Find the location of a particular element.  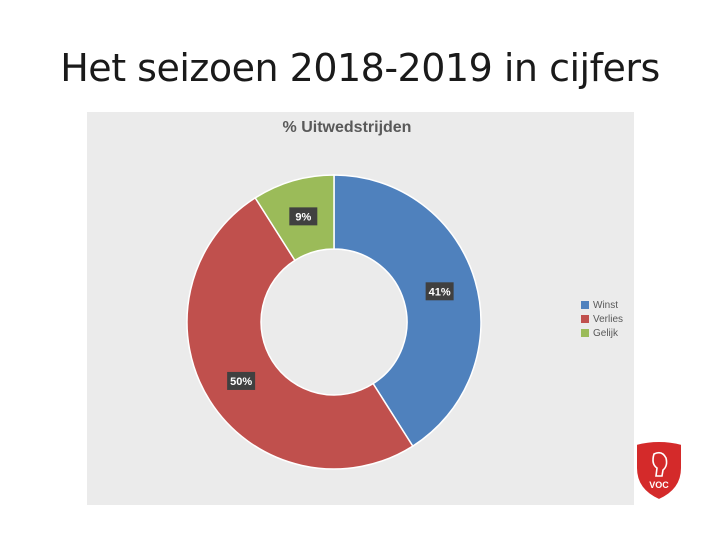

voc-logo: VOC is located at coordinates (659, 470).